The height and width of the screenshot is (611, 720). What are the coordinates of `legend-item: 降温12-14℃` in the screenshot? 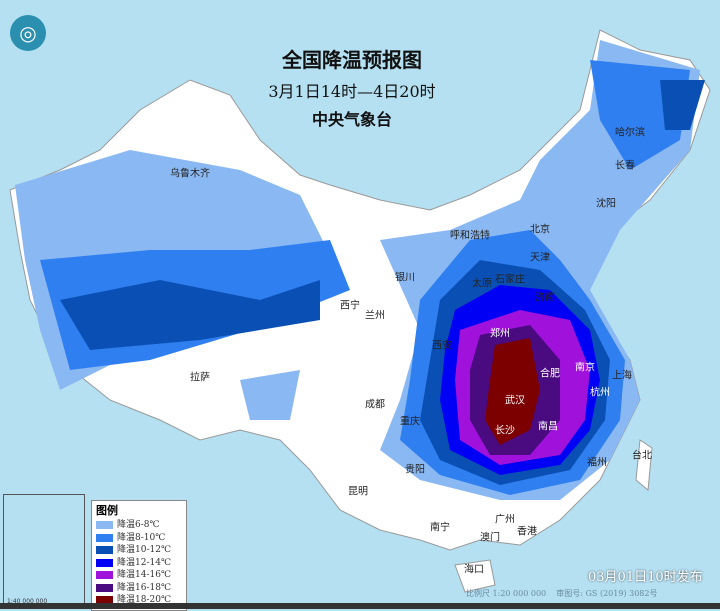 It's located at (139, 563).